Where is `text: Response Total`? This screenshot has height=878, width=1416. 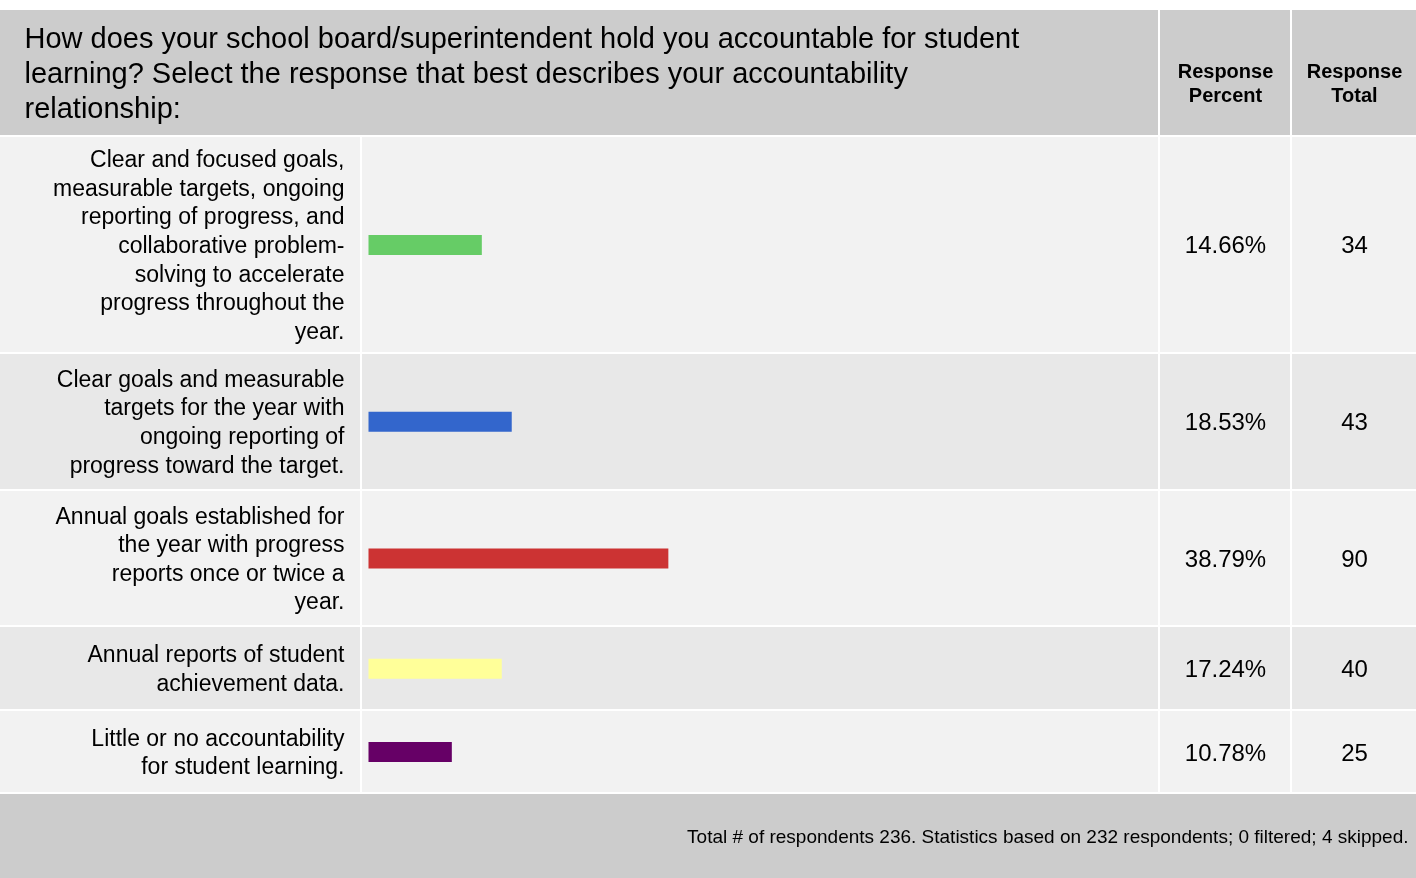
text: Response Total is located at coordinates (1354, 83).